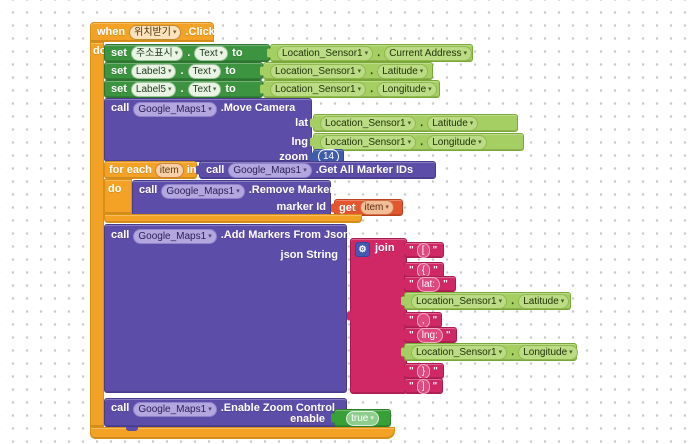 Image resolution: width=690 pixels, height=444 pixels. What do you see at coordinates (183, 71) in the screenshot?
I see `set-block-label3: set Label3 ▾ . Text ▾ to` at bounding box center [183, 71].